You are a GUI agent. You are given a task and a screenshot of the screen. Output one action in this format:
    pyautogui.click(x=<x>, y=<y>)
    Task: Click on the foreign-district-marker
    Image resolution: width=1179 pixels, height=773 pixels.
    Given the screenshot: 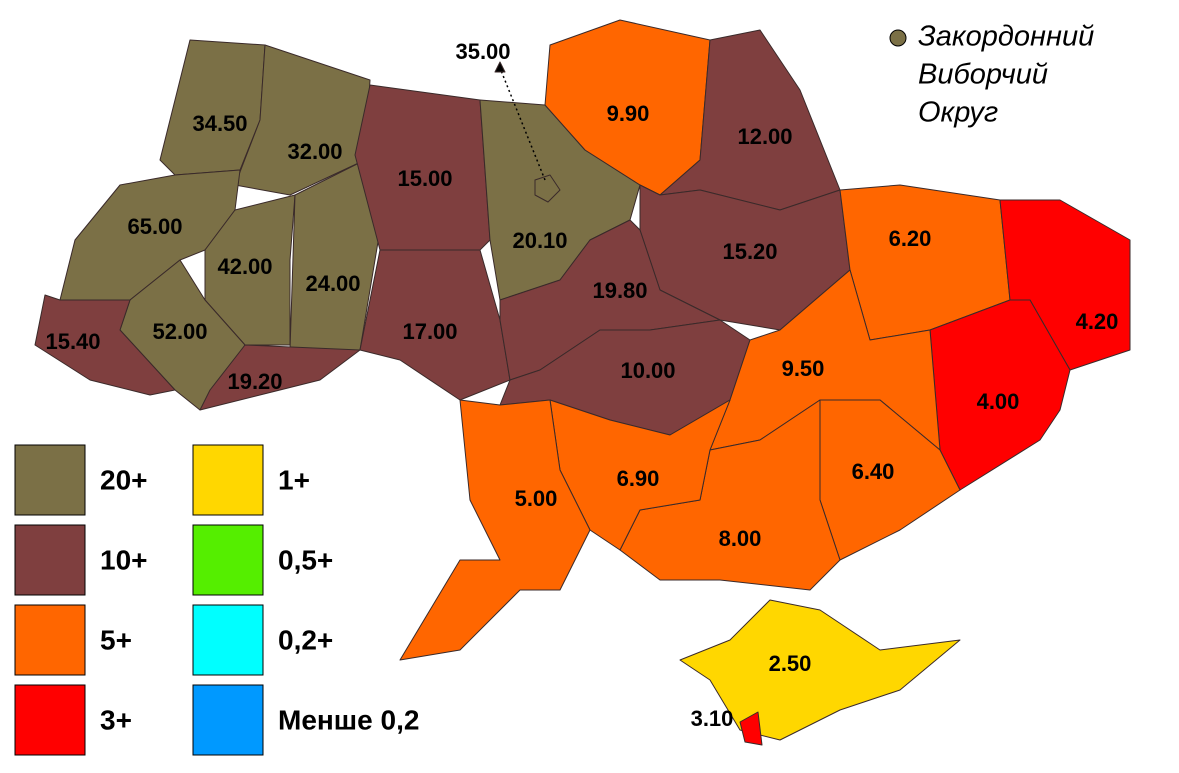 What is the action you would take?
    pyautogui.click(x=898, y=38)
    